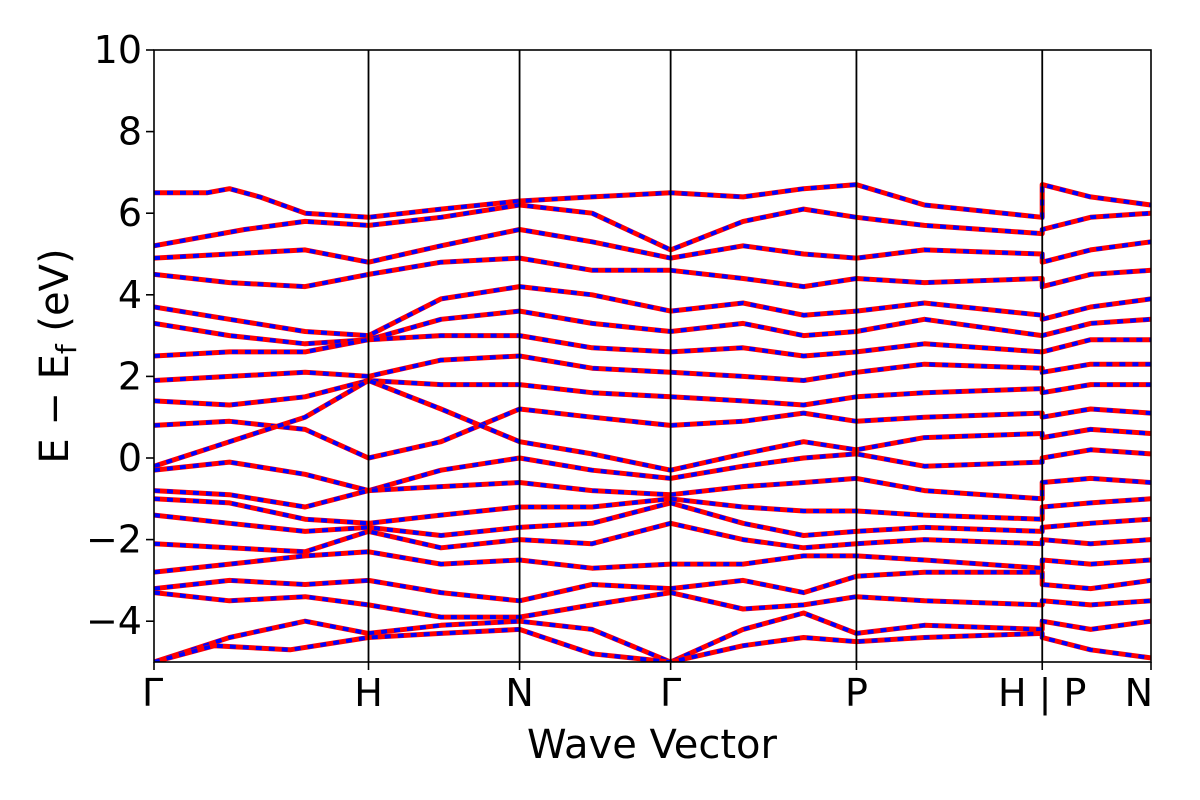 Image resolution: width=1200 pixels, height=800 pixels. Describe the element at coordinates (368, 693) in the screenshot. I see `x-tick-label: H` at that location.